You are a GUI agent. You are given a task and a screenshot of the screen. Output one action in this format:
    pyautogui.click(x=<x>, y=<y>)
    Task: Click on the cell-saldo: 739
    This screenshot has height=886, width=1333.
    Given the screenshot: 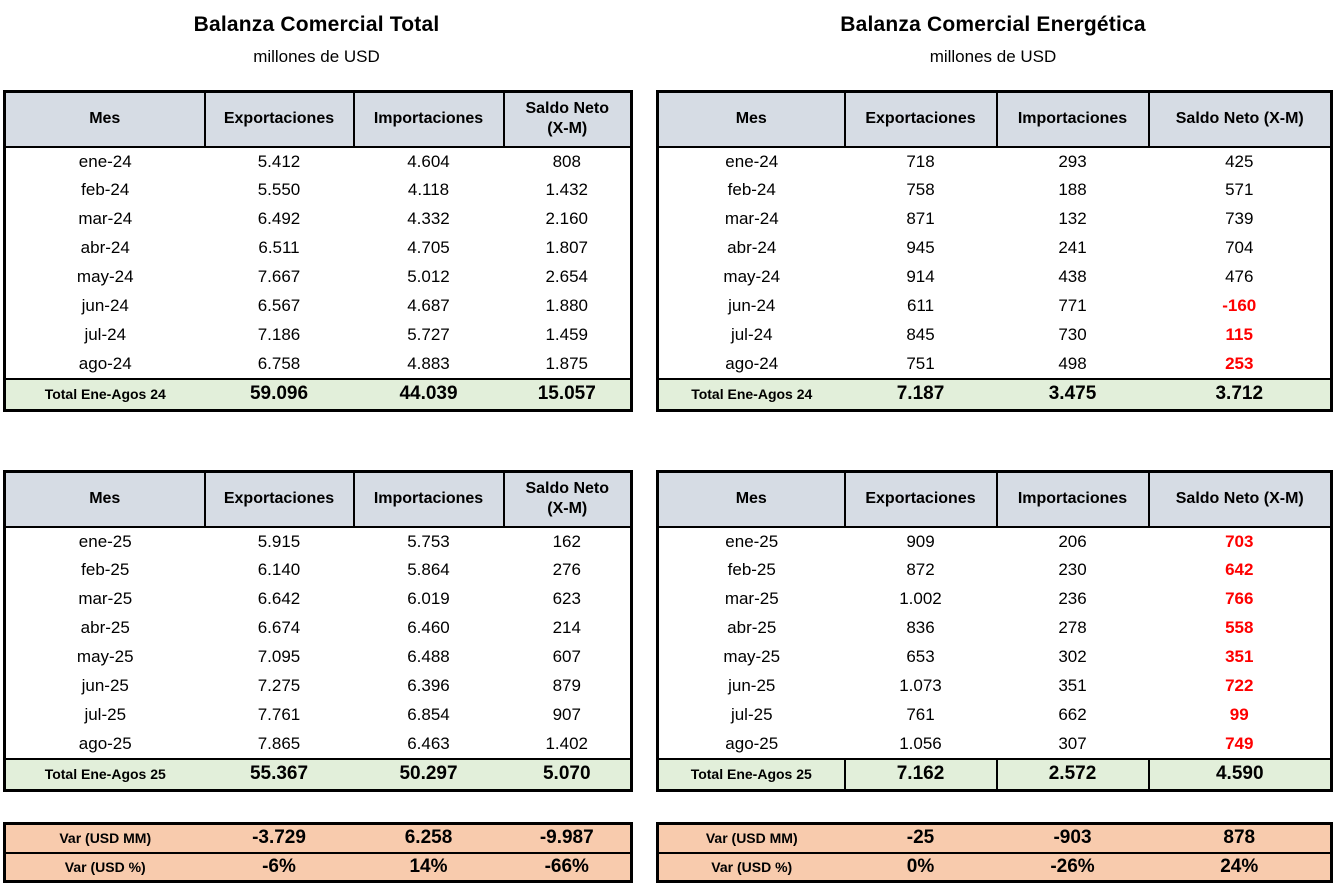 What is the action you would take?
    pyautogui.click(x=1239, y=218)
    